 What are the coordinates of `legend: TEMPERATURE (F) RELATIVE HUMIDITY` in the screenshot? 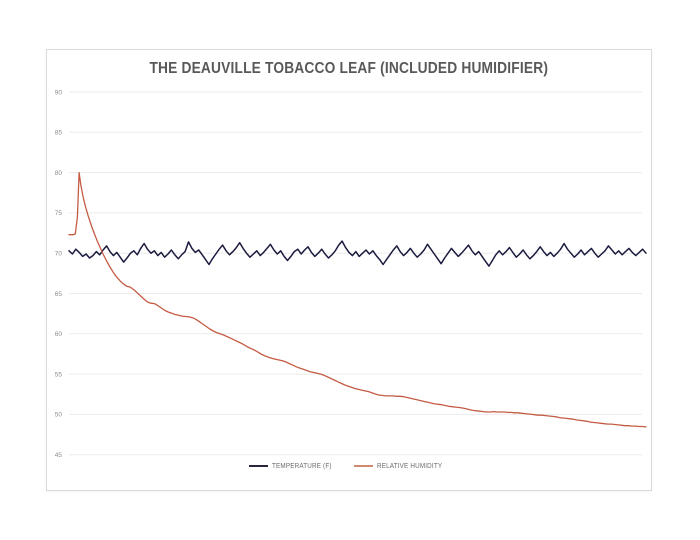 It's located at (349, 466).